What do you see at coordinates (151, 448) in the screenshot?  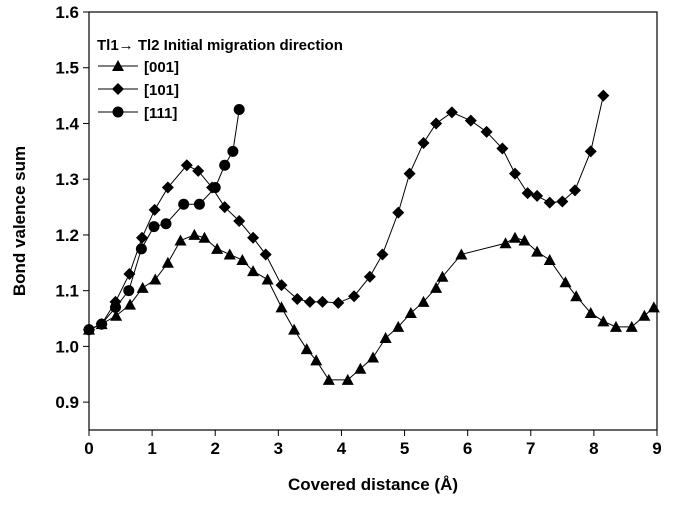 I see `x-tick-label: 1` at bounding box center [151, 448].